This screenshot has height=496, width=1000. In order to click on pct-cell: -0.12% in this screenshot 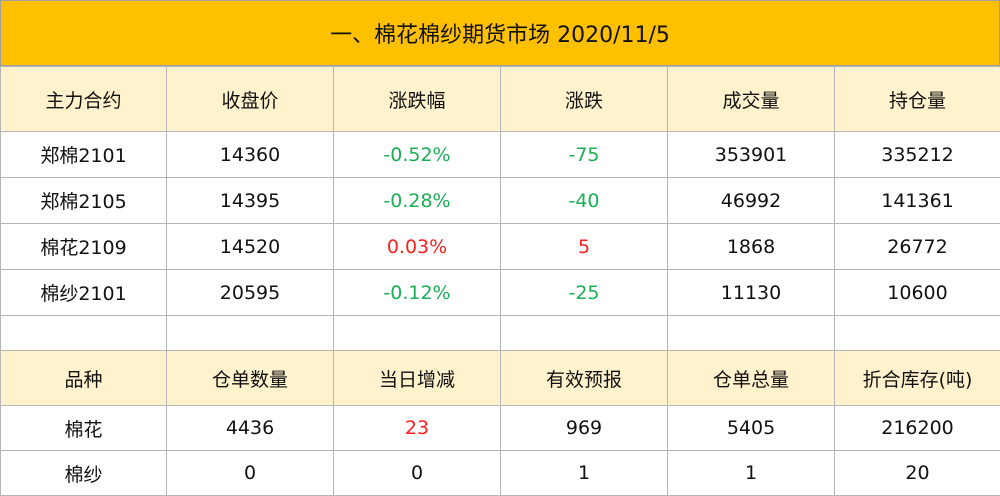, I will do `click(417, 293)`.